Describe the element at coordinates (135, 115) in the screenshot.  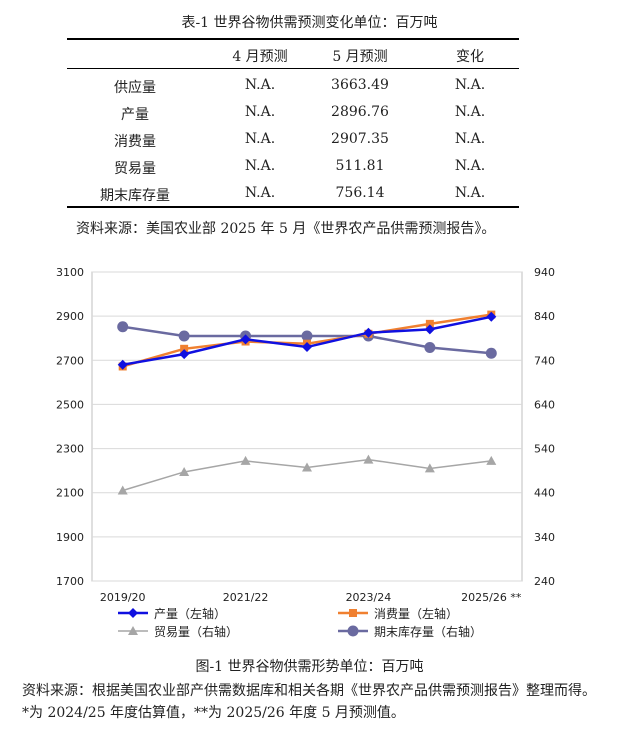
I see `table-row-label: 产量` at that location.